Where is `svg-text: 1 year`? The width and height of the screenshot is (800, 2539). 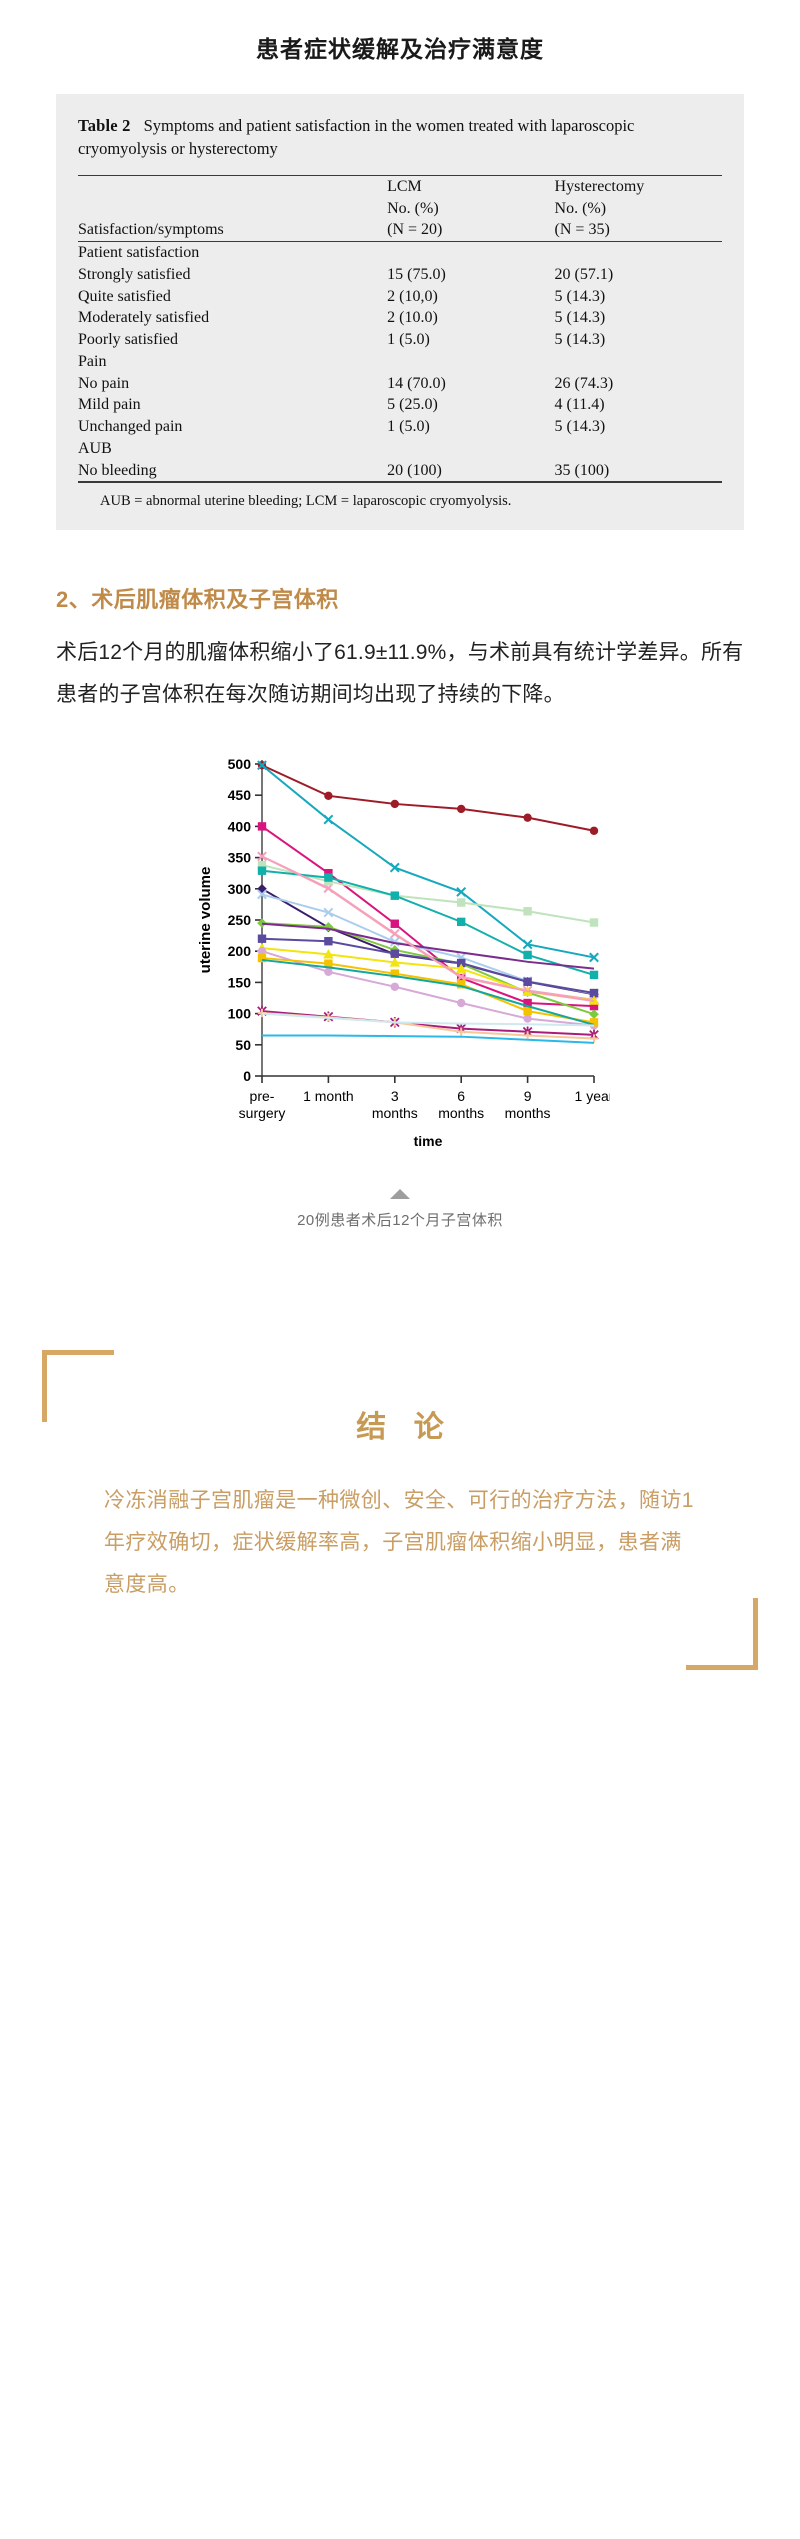
svg-text: 1 year is located at coordinates (592, 1096).